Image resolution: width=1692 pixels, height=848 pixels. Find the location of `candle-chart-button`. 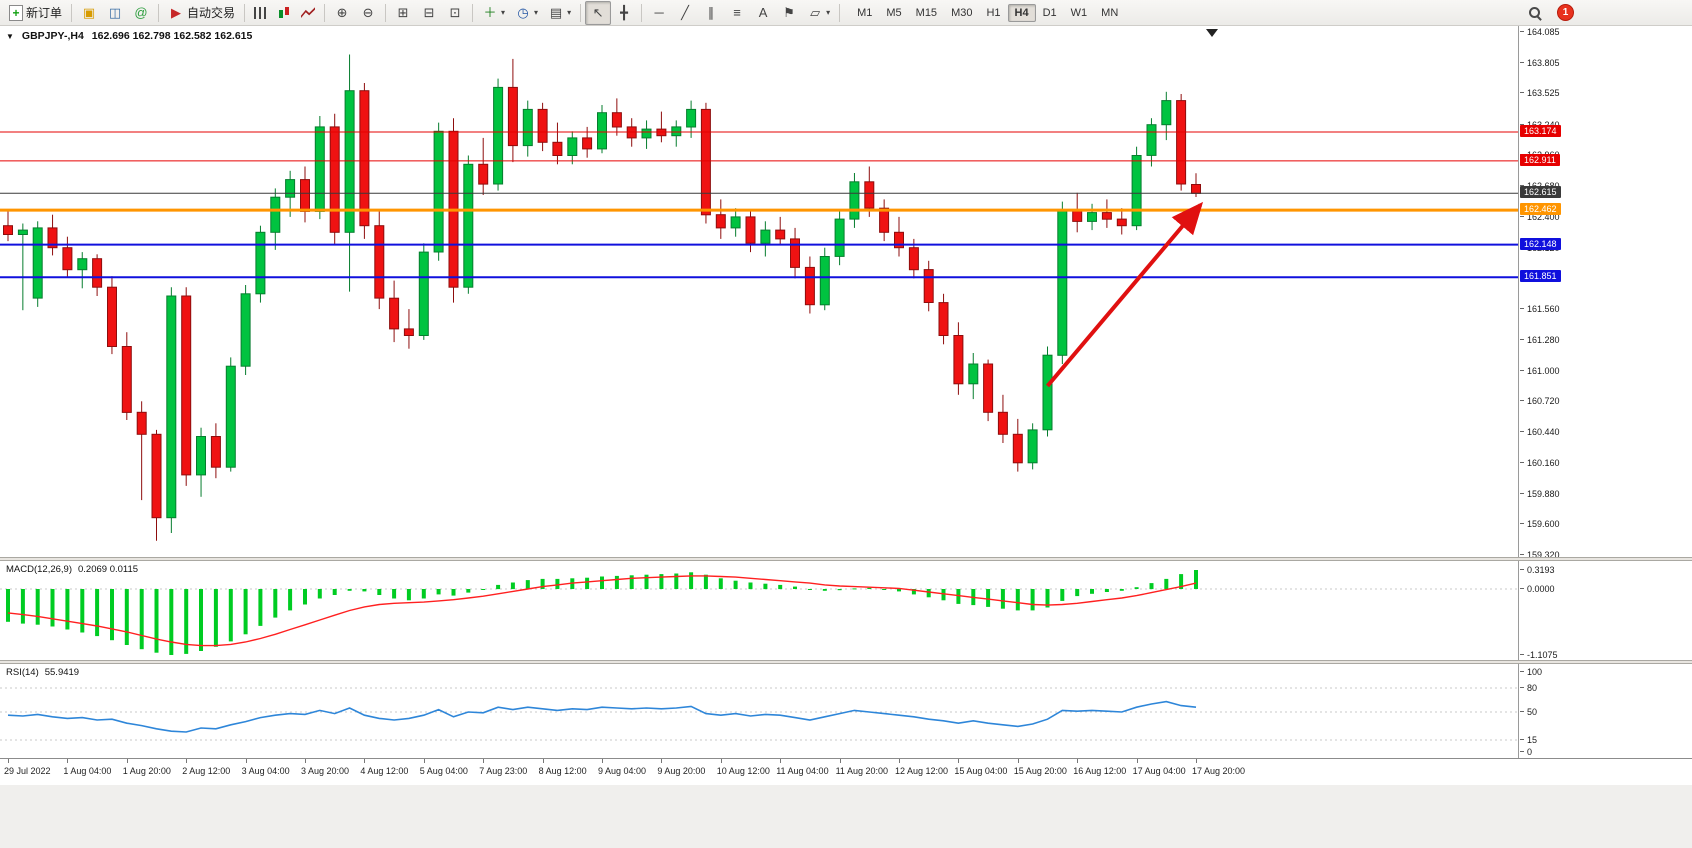

candle-chart-button is located at coordinates (284, 13).